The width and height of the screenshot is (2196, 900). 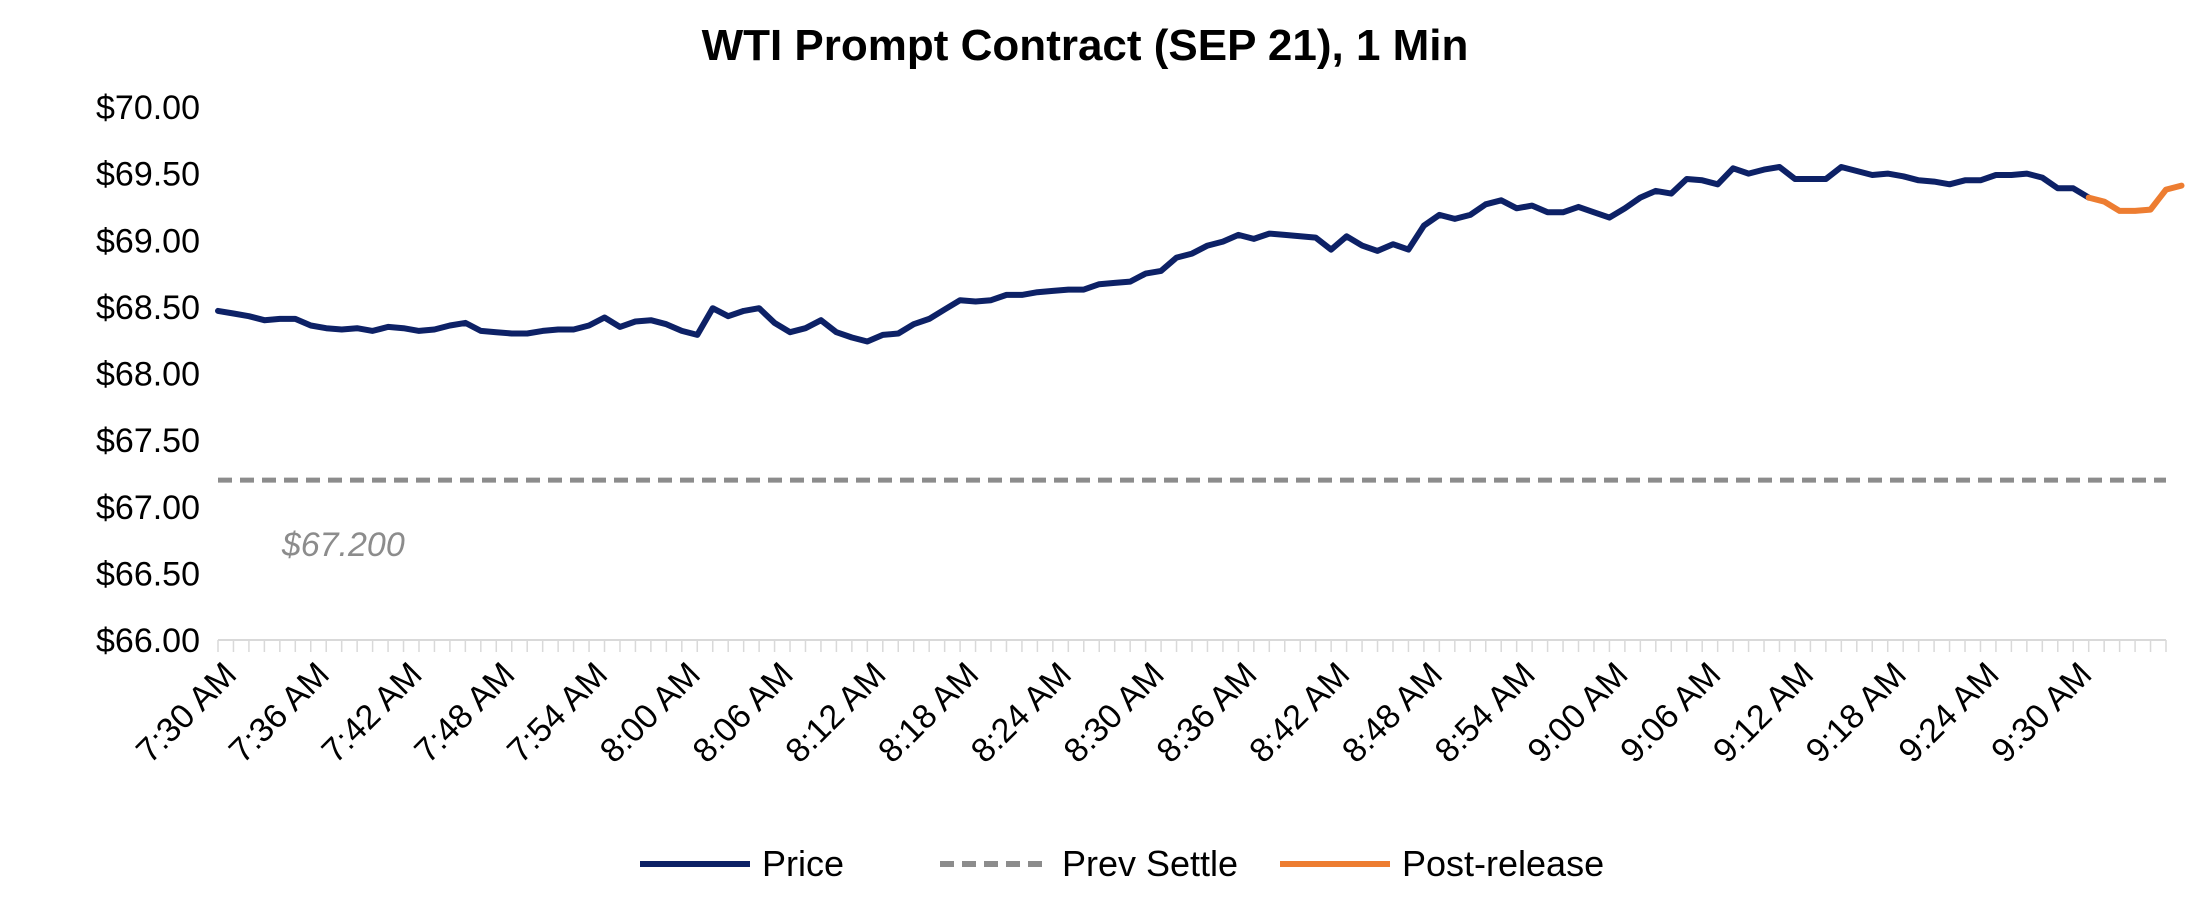 What do you see at coordinates (1021, 712) in the screenshot?
I see `x-tick-label: 8:24 AM` at bounding box center [1021, 712].